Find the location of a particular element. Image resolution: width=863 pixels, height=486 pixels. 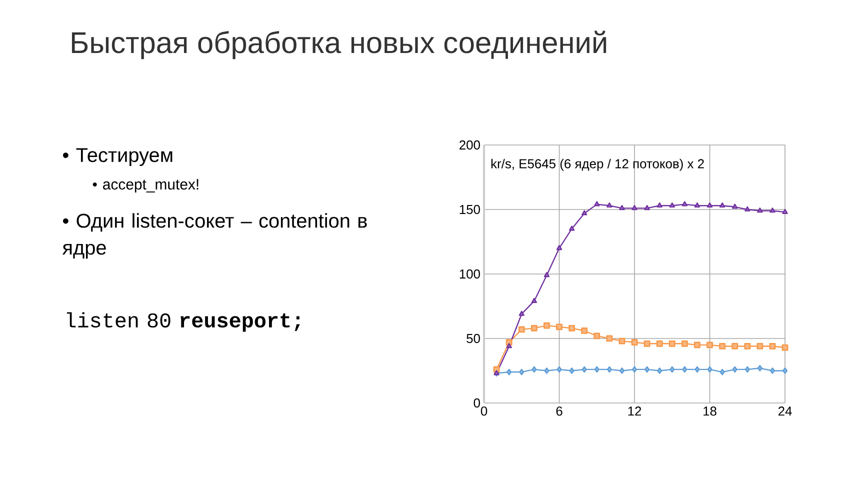

x-tick-label: 6 is located at coordinates (559, 411).